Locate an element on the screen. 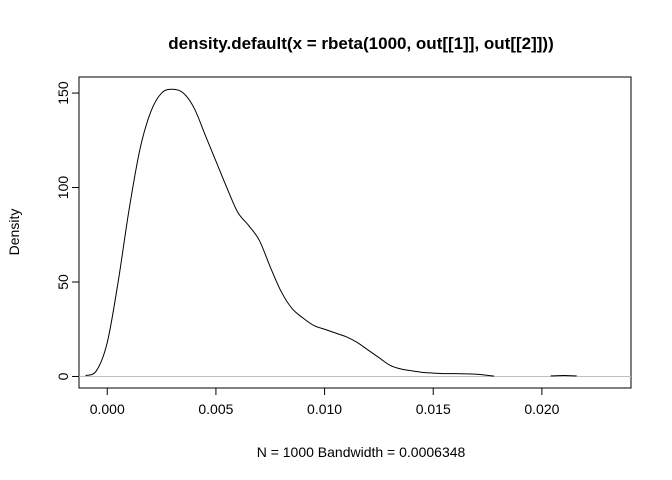 The width and height of the screenshot is (672, 480). y-axis-label: Density is located at coordinates (14, 232).